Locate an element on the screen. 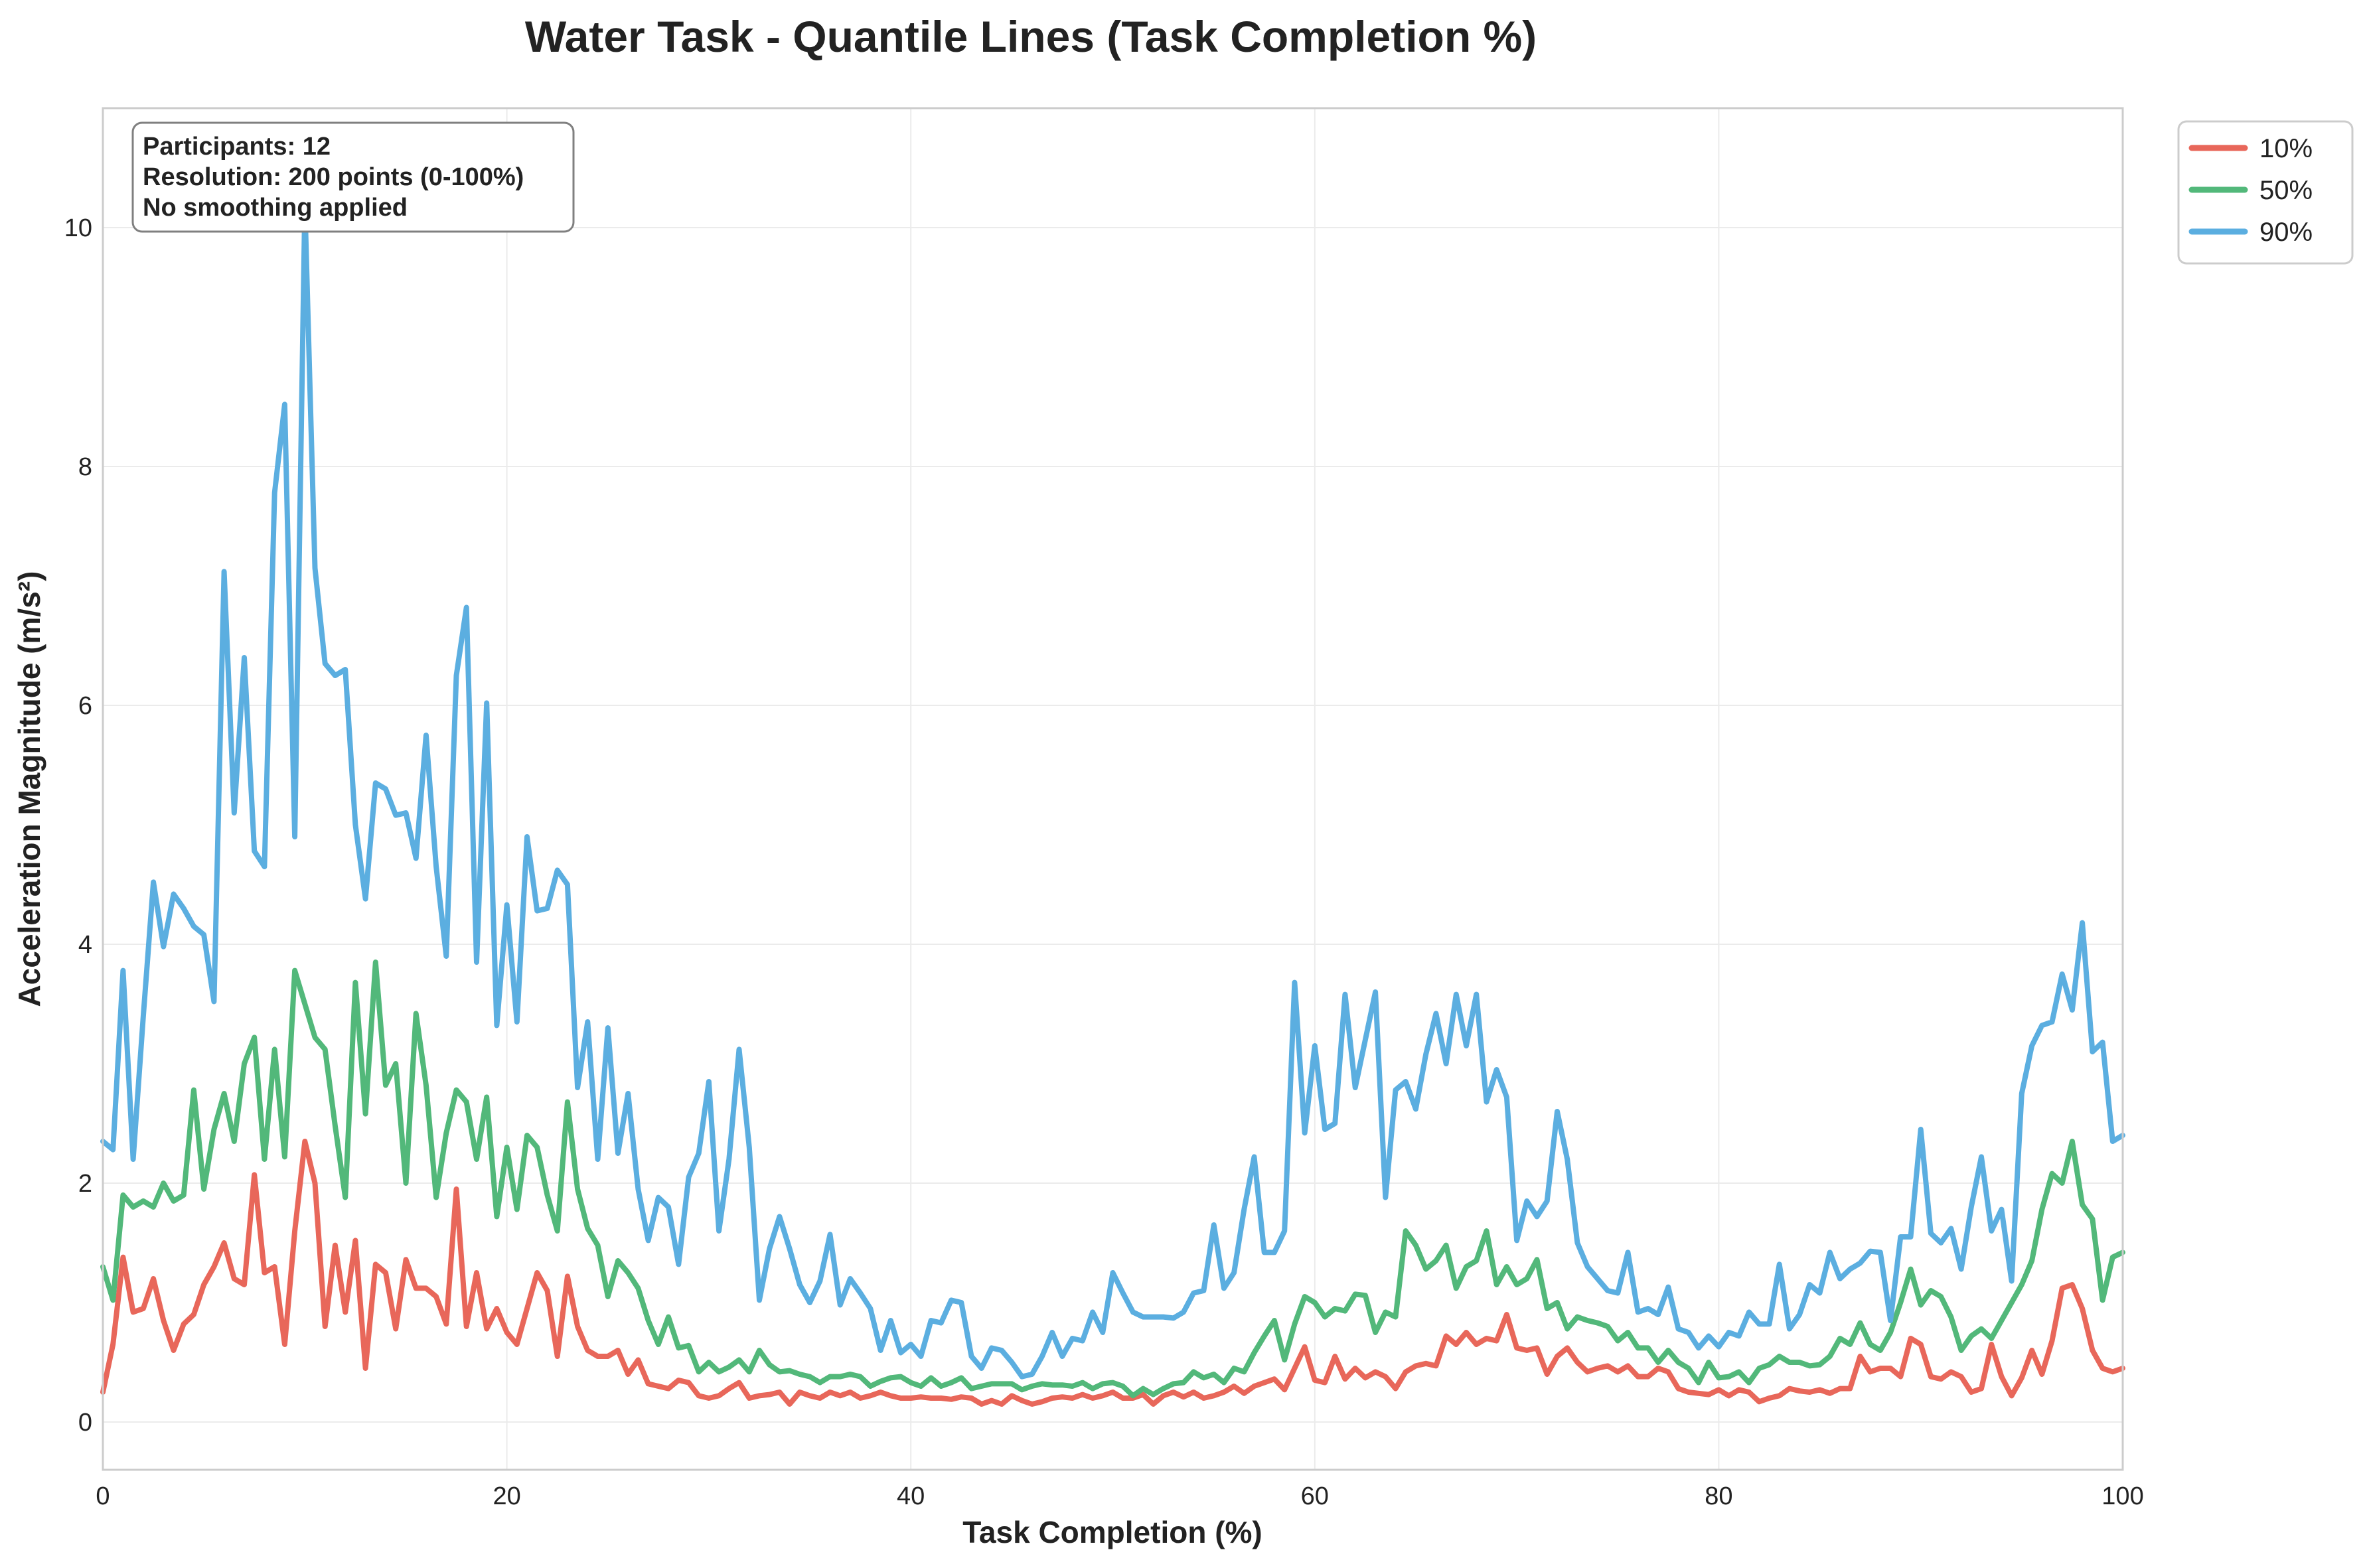 This screenshot has width=2367, height=1568. x-tick-label: 40 is located at coordinates (911, 1496).